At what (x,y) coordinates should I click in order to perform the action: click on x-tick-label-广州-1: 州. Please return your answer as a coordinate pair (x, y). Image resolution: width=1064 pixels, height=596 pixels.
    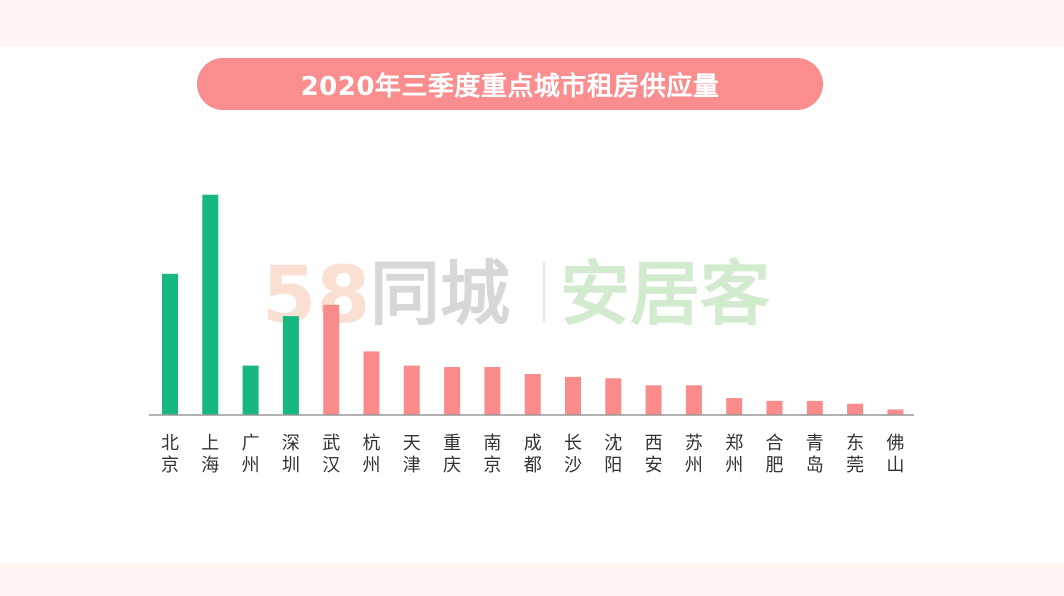
    Looking at the image, I should click on (251, 465).